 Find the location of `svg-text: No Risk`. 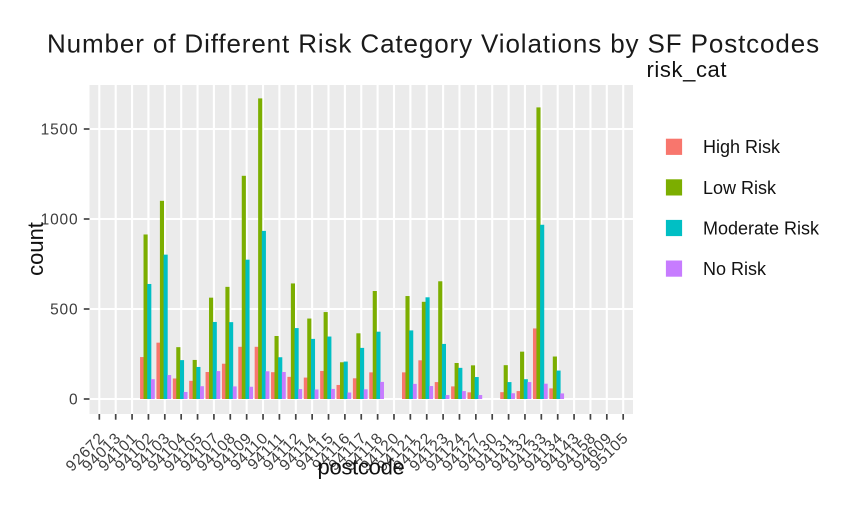

svg-text: No Risk is located at coordinates (735, 269).